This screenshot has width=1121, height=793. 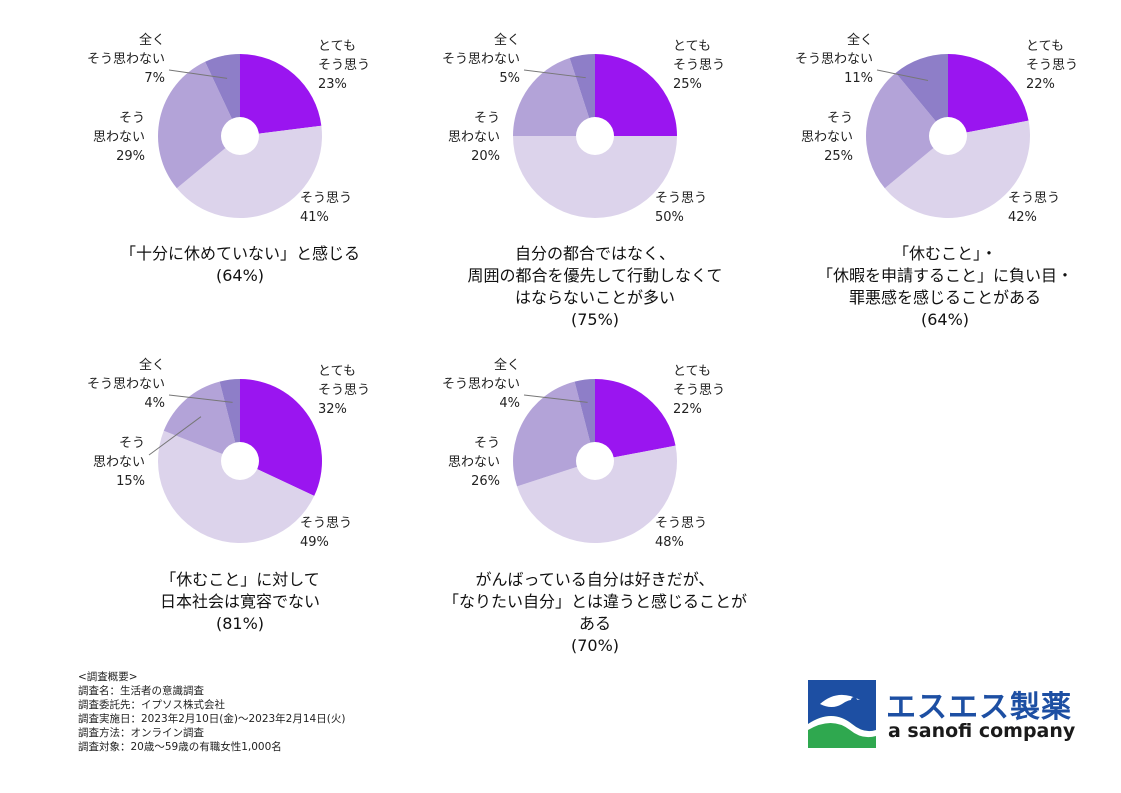 I want to click on chart-caption-4: 「休むこと」に対して 日本社会は寛容でない (81%), so click(x=240, y=602).